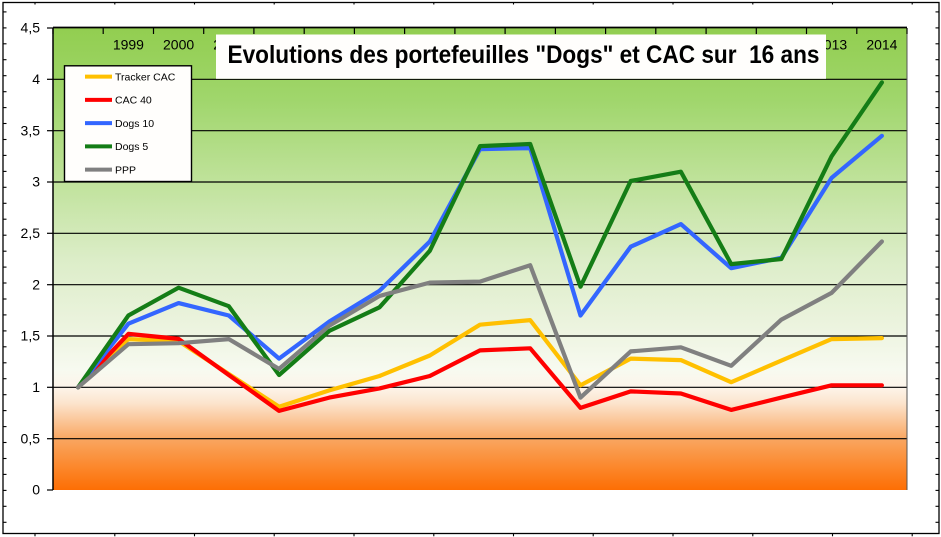  I want to click on svg-text: 1999, so click(128, 45).